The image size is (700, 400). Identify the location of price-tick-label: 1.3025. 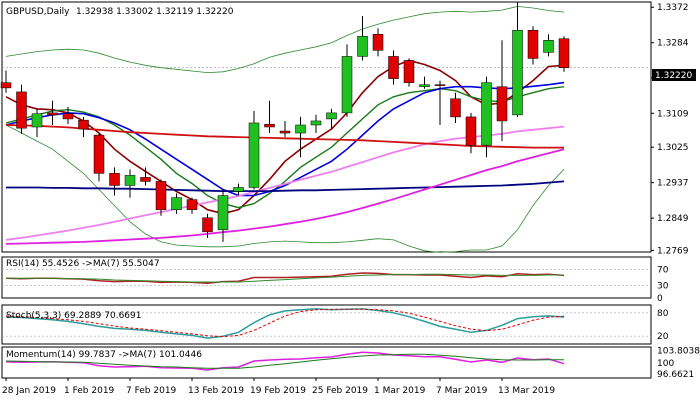
(673, 148).